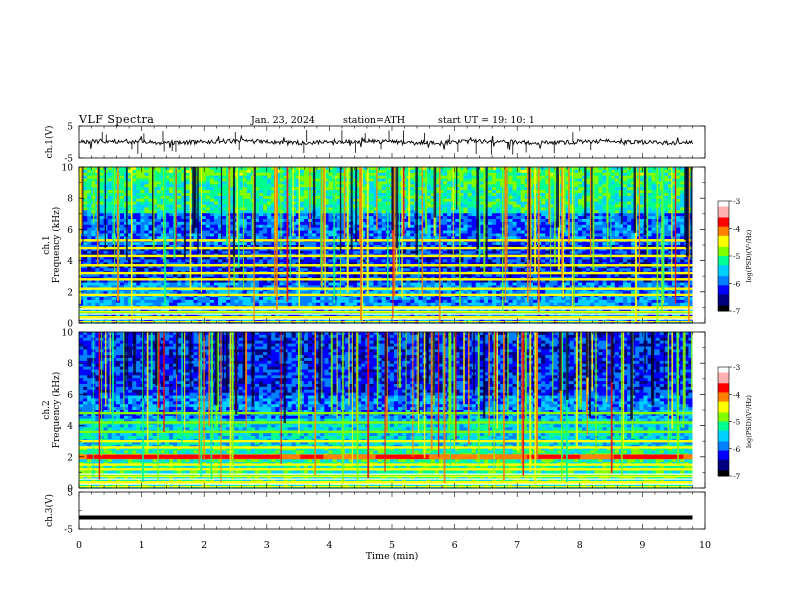 This screenshot has width=792, height=612. I want to click on ch1-waveform-trace, so click(385, 142).